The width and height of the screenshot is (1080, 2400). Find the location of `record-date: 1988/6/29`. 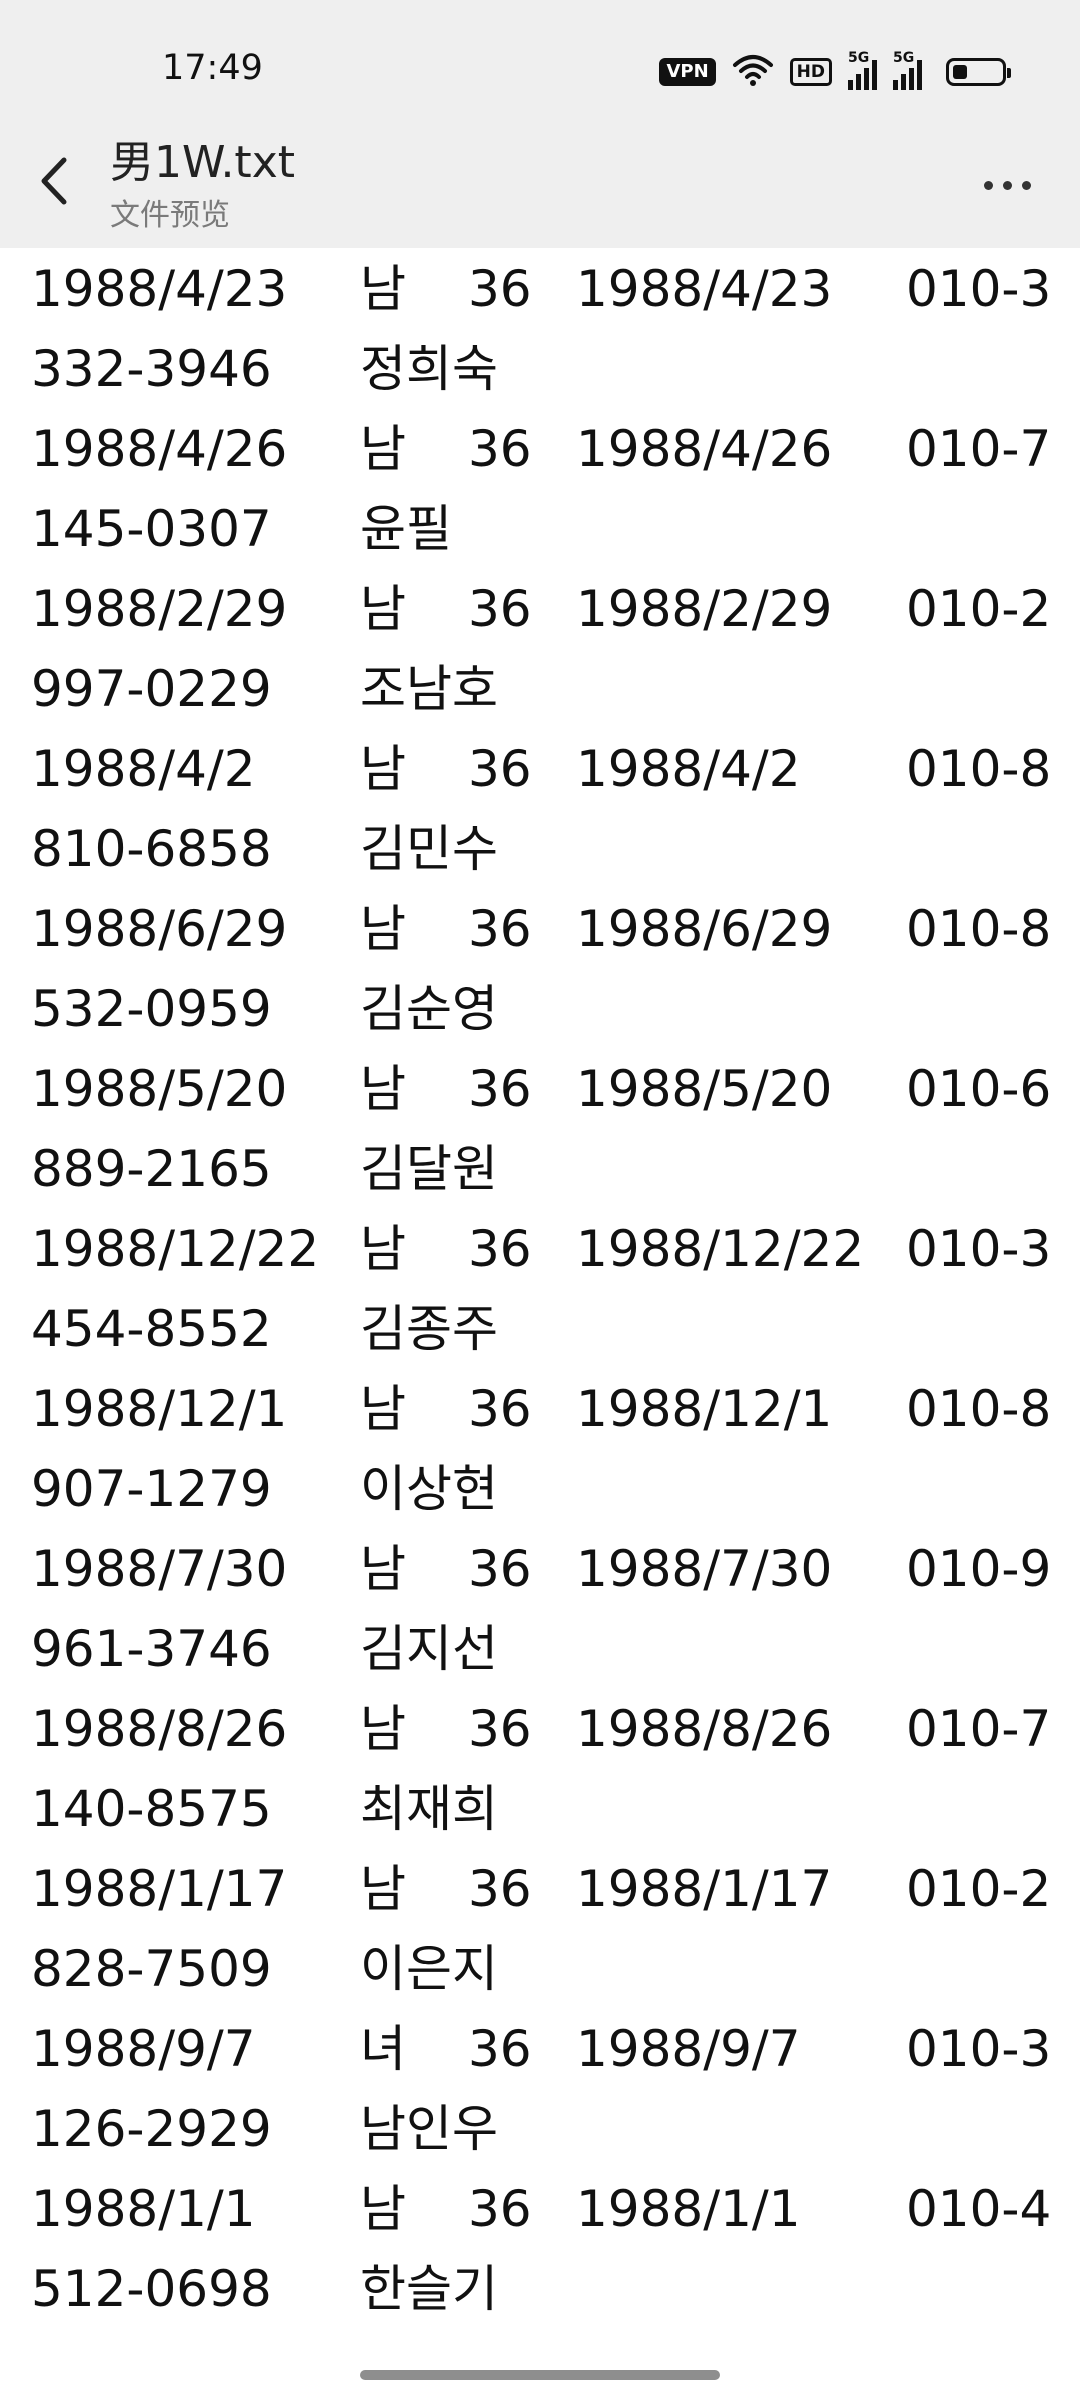

record-date: 1988/6/29 is located at coordinates (159, 929).